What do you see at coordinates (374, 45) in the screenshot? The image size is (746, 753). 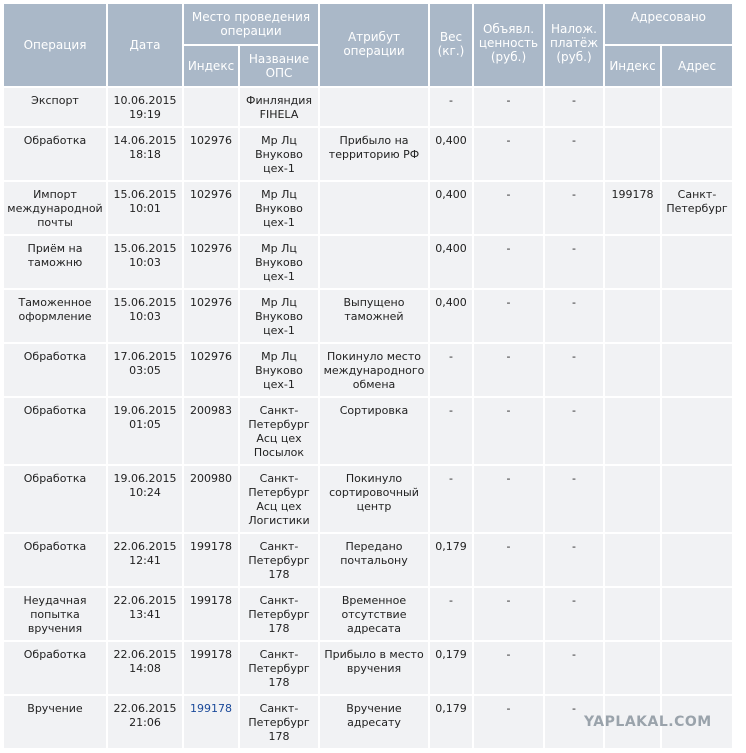 I see `header-cell: Атрибут операции` at bounding box center [374, 45].